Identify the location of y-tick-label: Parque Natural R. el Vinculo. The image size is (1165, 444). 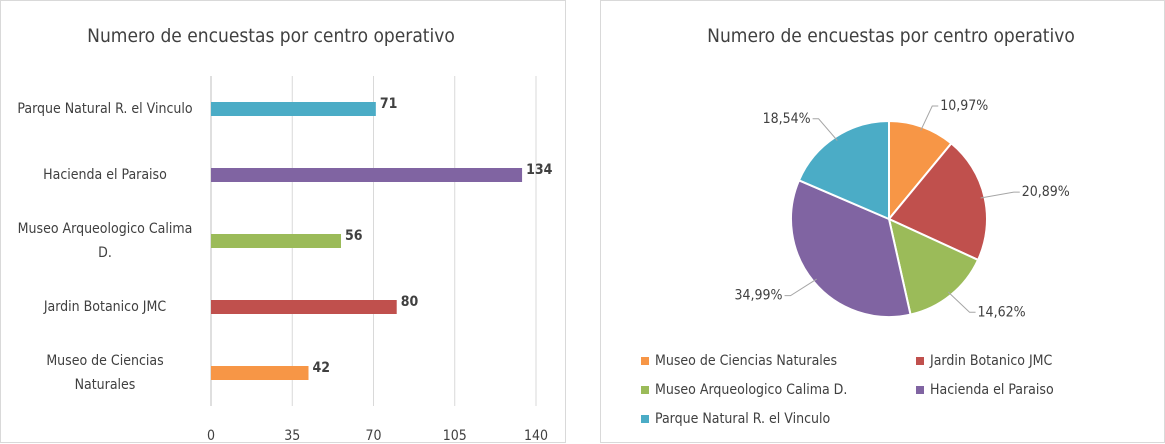
(105, 109).